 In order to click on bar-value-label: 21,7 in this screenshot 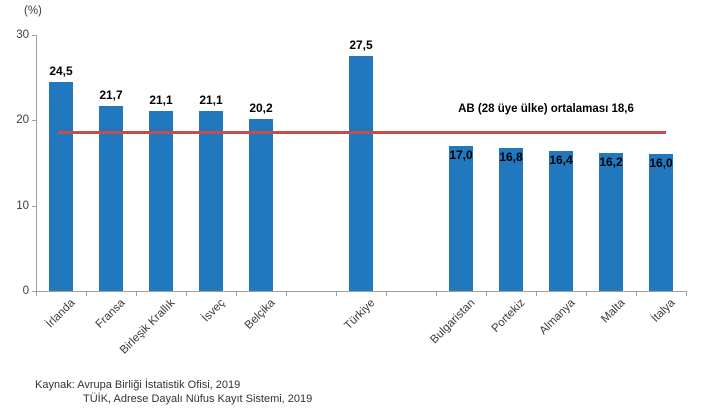, I will do `click(111, 95)`.